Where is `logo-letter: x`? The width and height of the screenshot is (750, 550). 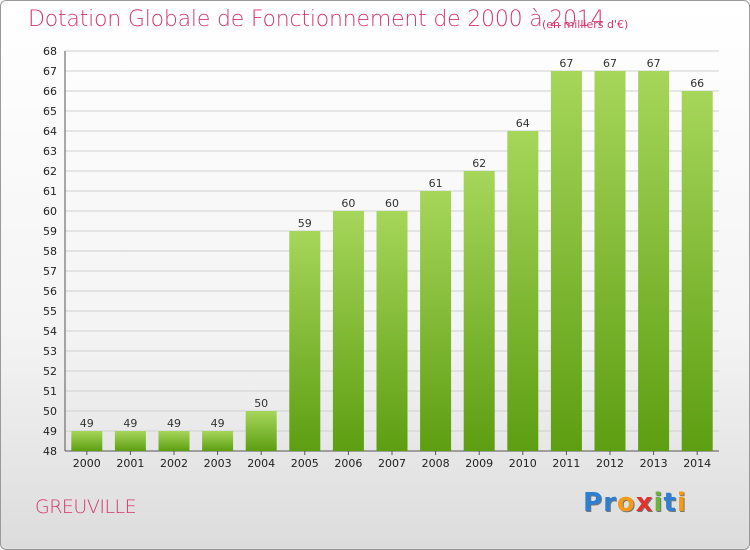 logo-letter: x is located at coordinates (644, 503).